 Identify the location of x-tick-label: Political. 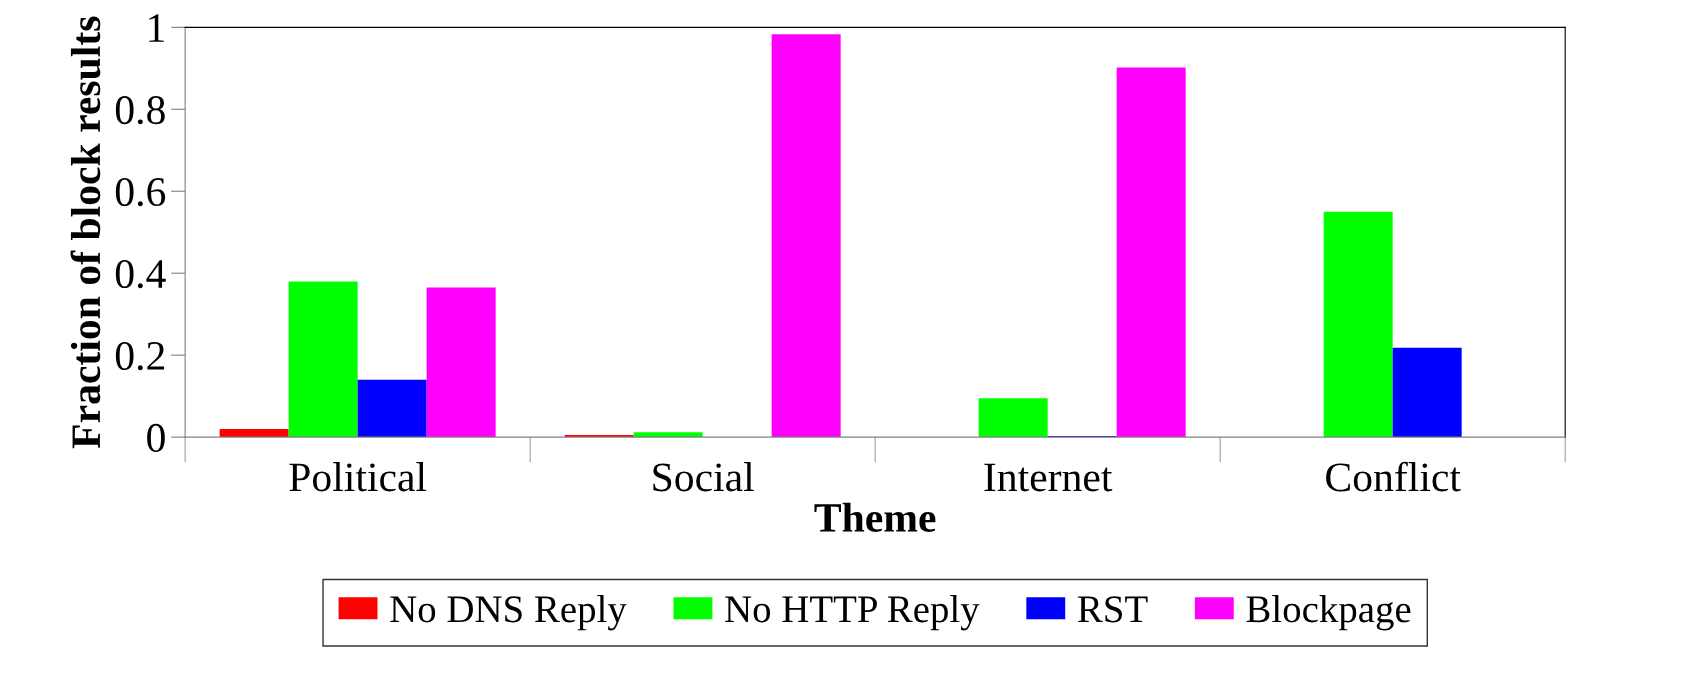
(358, 477).